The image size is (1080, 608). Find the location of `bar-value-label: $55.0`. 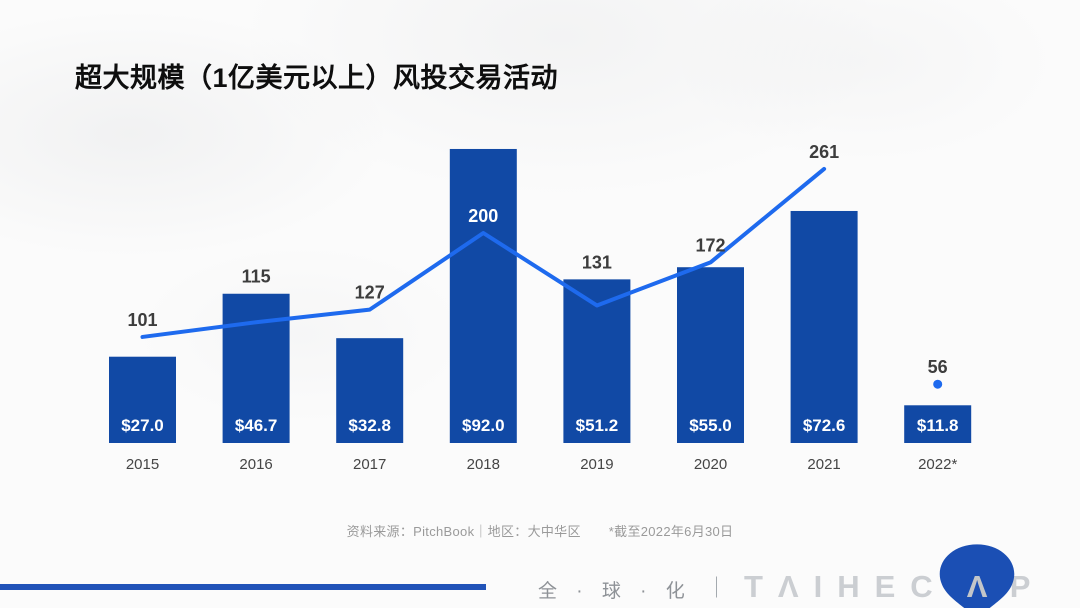

bar-value-label: $55.0 is located at coordinates (710, 425).